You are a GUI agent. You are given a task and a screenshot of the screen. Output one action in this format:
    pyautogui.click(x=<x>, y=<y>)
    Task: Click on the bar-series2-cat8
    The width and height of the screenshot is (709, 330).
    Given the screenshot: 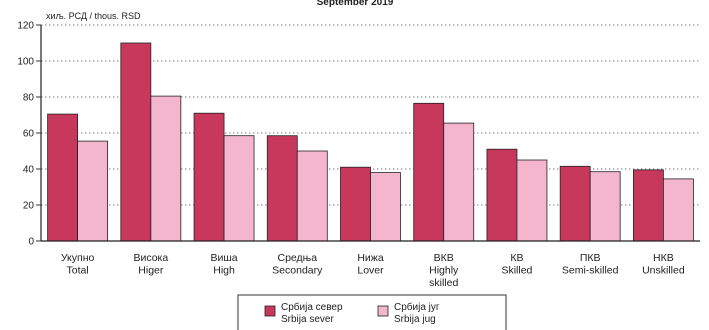 What is the action you would take?
    pyautogui.click(x=605, y=206)
    